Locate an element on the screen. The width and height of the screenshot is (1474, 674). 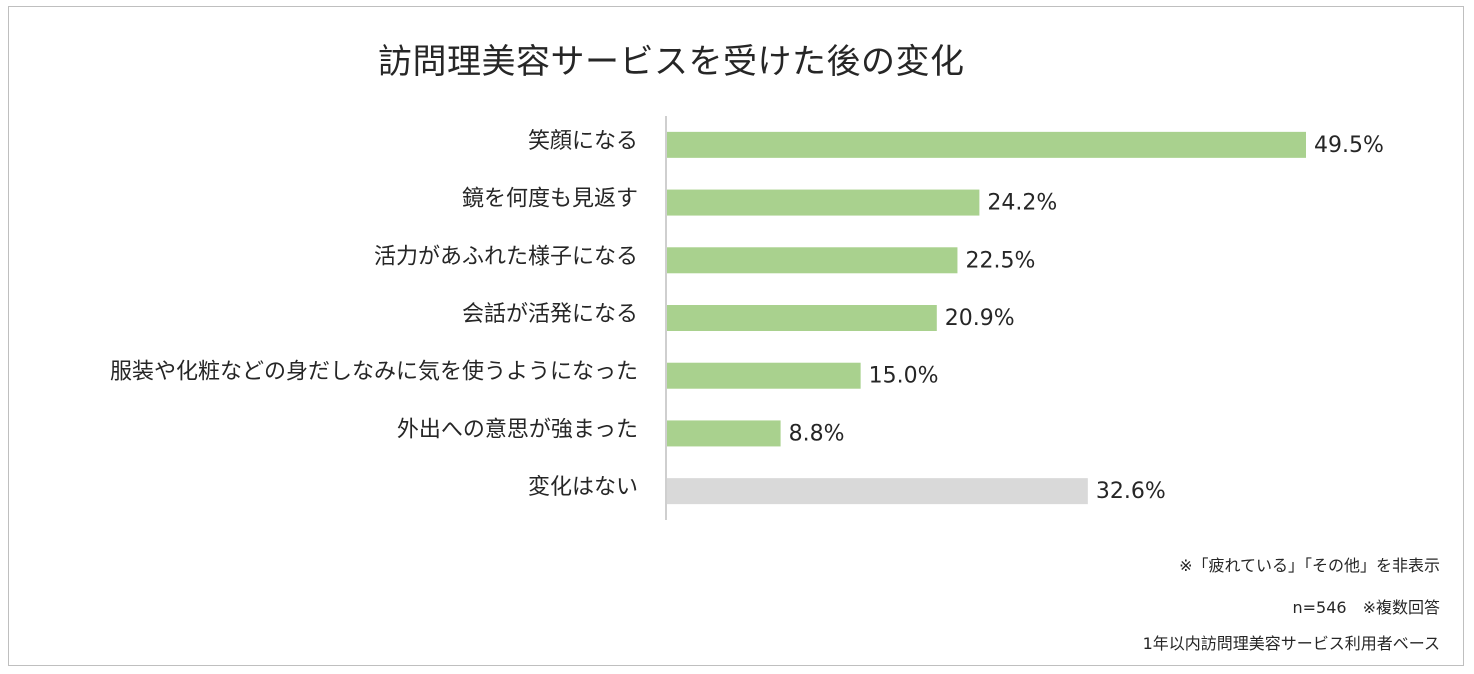
category-label: 会話が活発になる is located at coordinates (550, 314).